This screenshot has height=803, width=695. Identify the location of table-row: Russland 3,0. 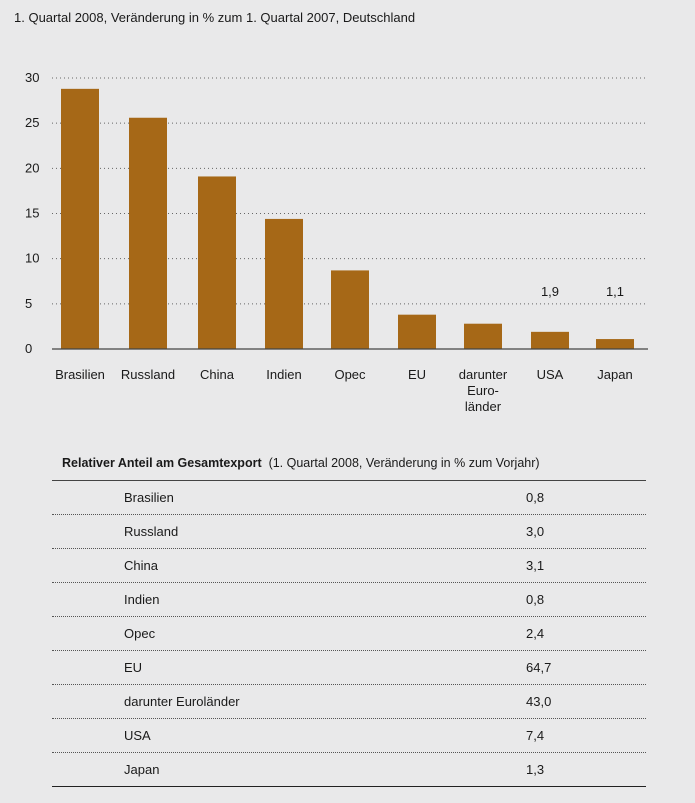
(349, 532).